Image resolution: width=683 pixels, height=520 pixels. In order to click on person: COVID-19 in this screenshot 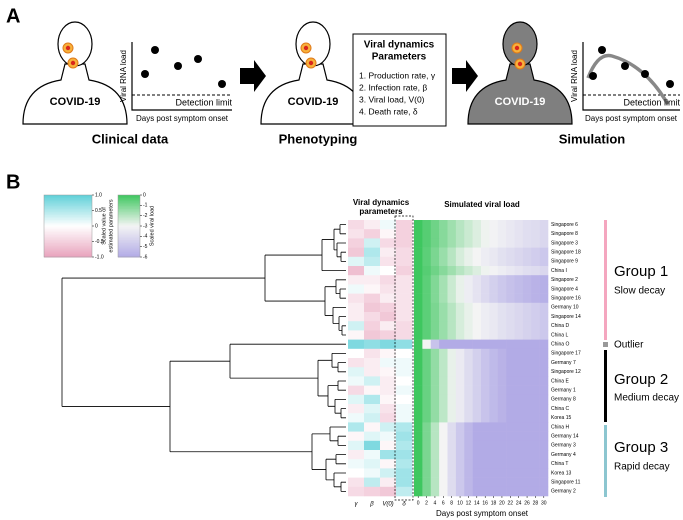, I will do `click(75, 73)`.